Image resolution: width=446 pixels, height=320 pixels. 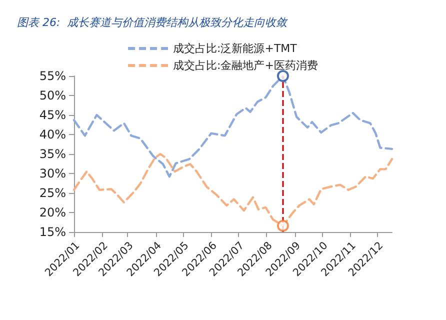 I want to click on y-tick-label: 35%, so click(x=52, y=154).